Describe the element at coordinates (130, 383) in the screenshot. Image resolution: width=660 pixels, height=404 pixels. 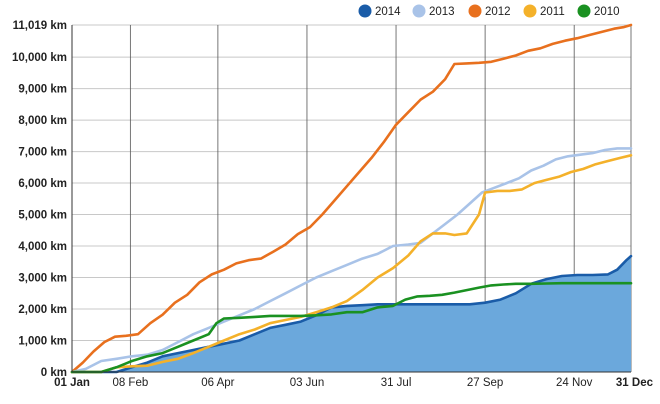
I see `x-tick-label: 08 Feb` at that location.